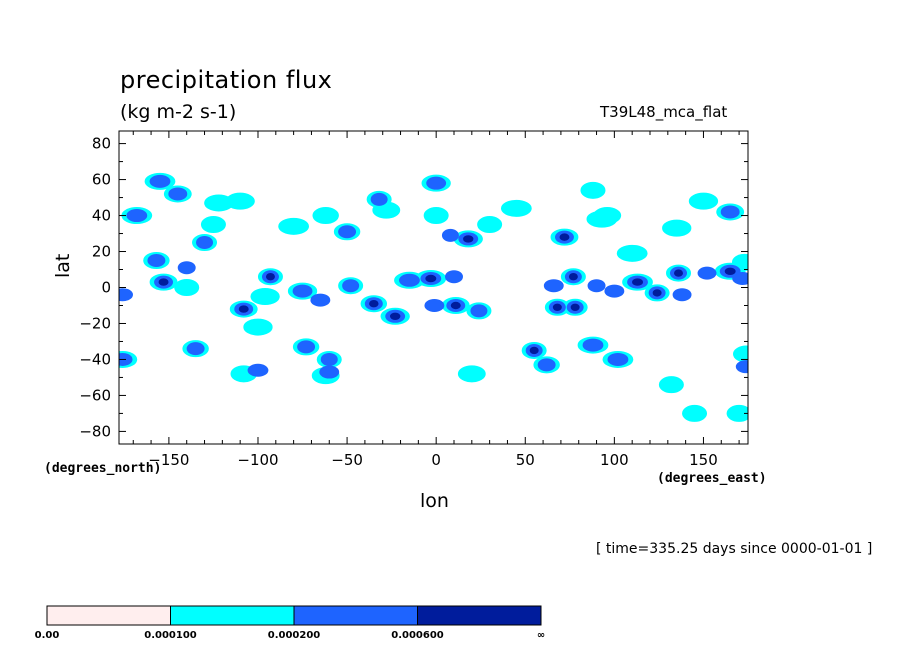  I want to click on y-tick-label: 40, so click(101, 216).